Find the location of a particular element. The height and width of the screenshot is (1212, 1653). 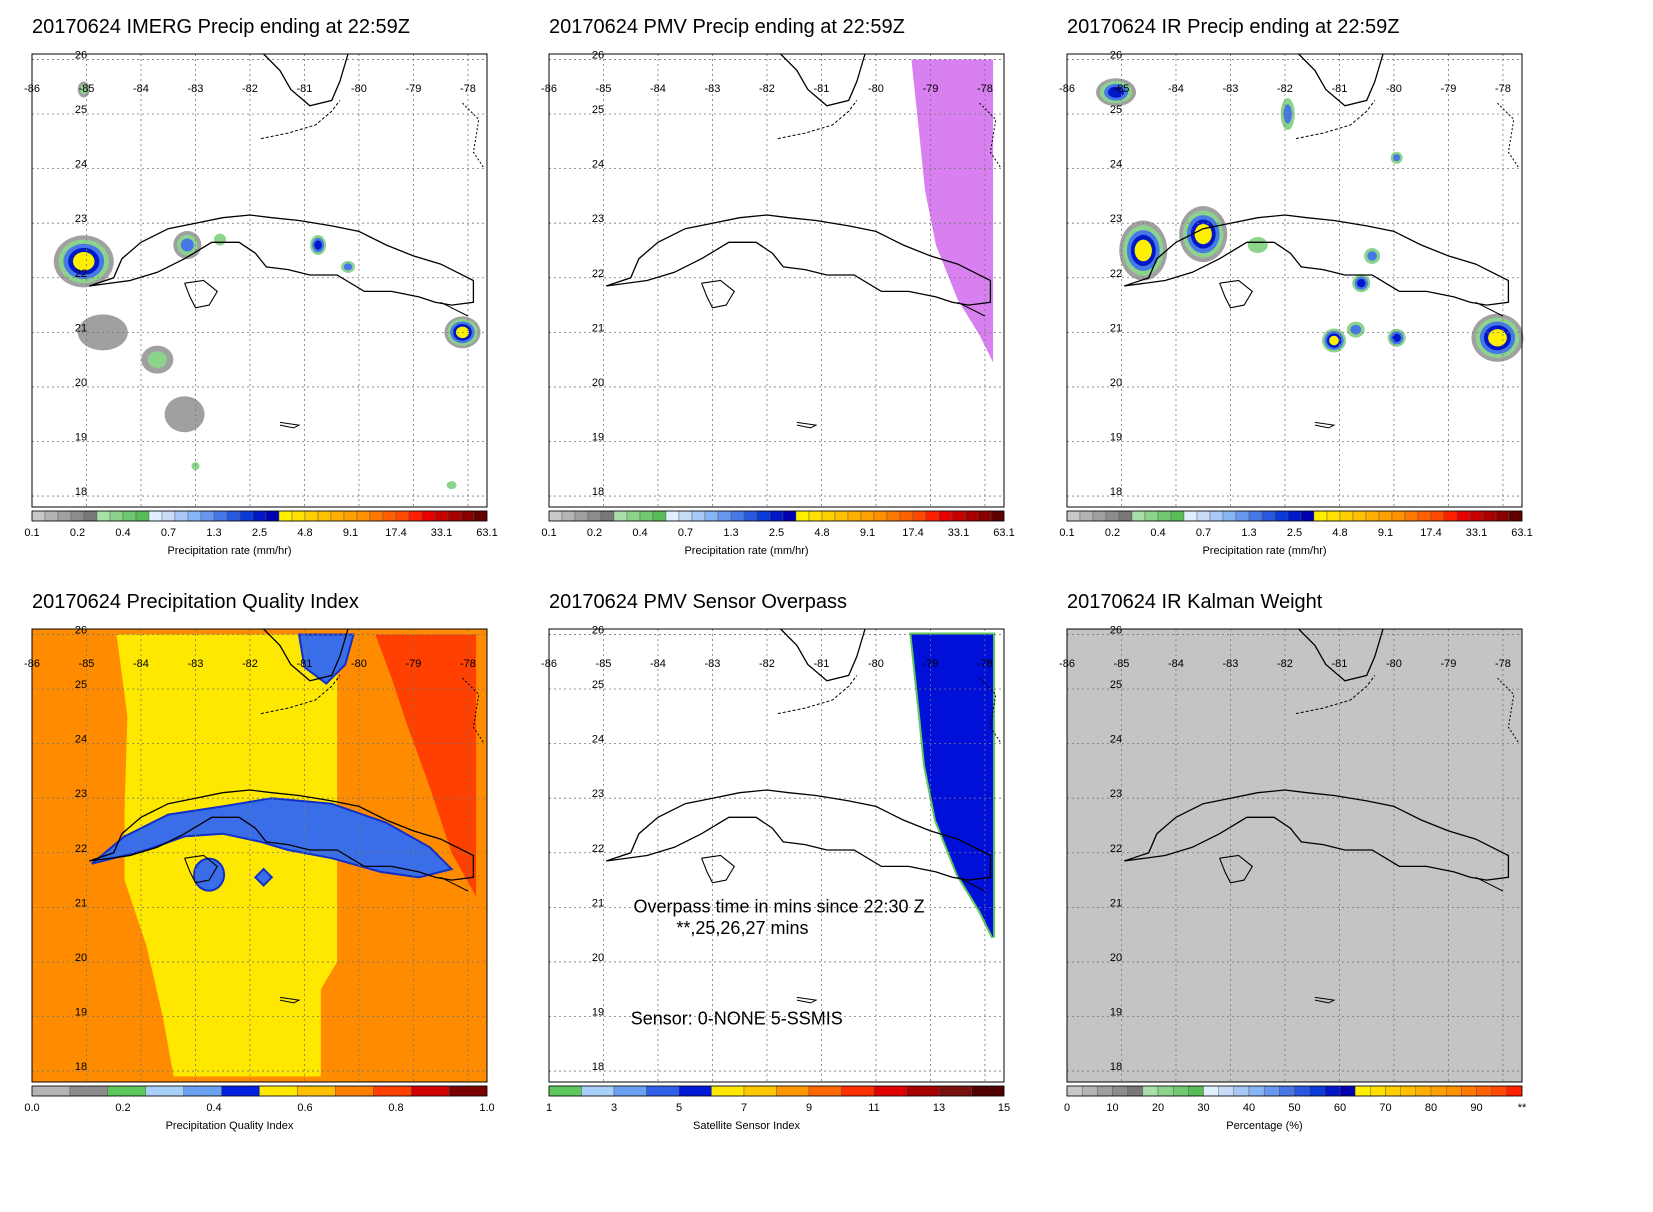

lat-tick-label: 23 is located at coordinates (1116, 794).